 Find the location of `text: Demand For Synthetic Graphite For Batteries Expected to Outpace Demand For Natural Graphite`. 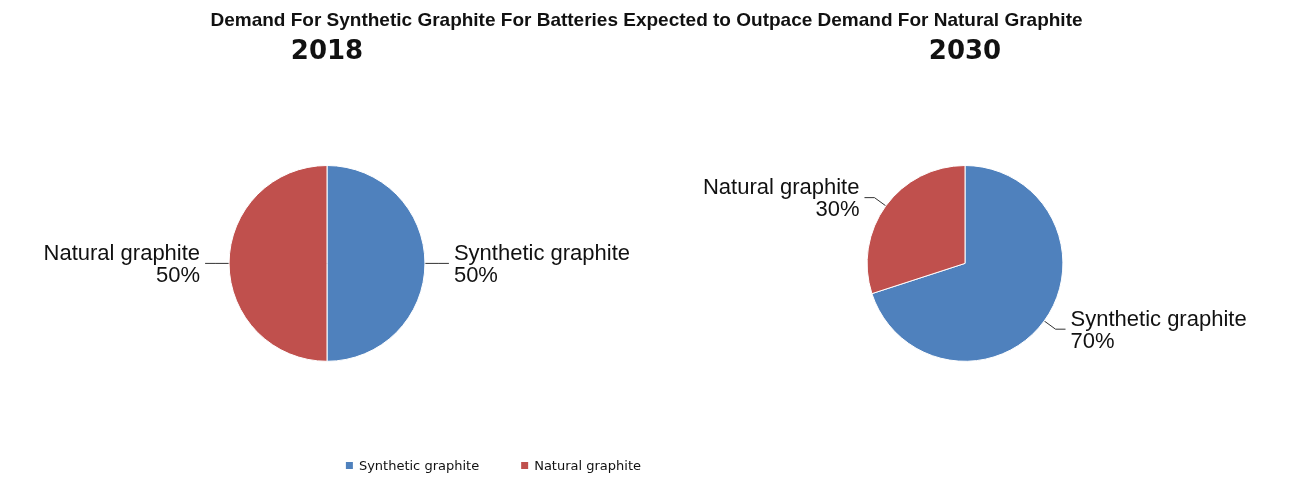

text: Demand For Synthetic Graphite For Batteries Expected to Outpace Demand For Natural Graphite is located at coordinates (646, 20).